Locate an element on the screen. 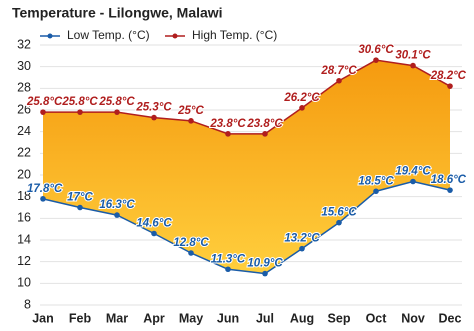 Image resolution: width=474 pixels, height=331 pixels. value-label: 13.2°C is located at coordinates (302, 239).